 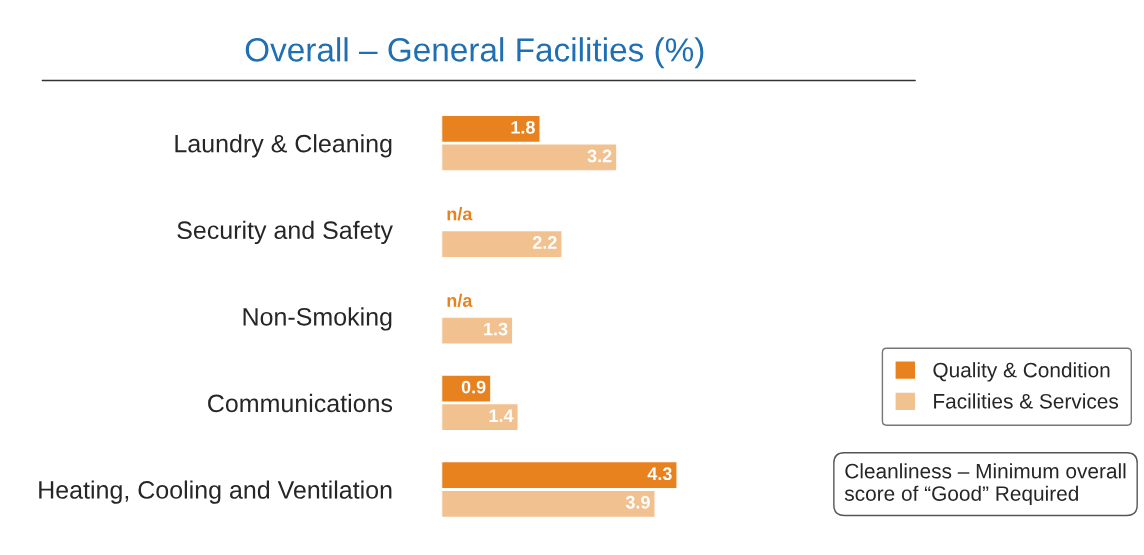 What do you see at coordinates (300, 403) in the screenshot?
I see `y-tick-label: Communications` at bounding box center [300, 403].